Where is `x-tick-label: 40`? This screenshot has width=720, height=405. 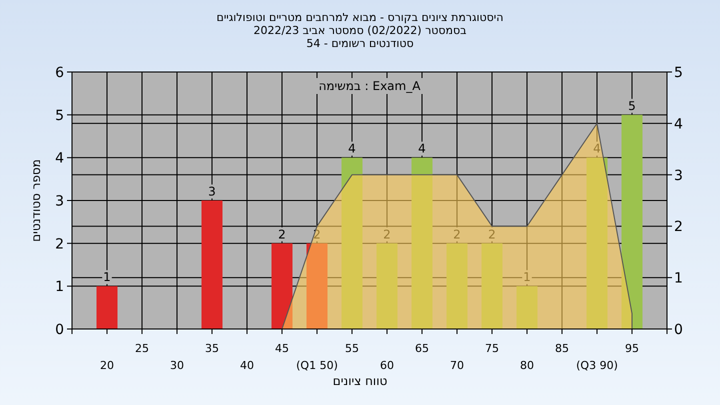
x-tick-label: 40 is located at coordinates (247, 365).